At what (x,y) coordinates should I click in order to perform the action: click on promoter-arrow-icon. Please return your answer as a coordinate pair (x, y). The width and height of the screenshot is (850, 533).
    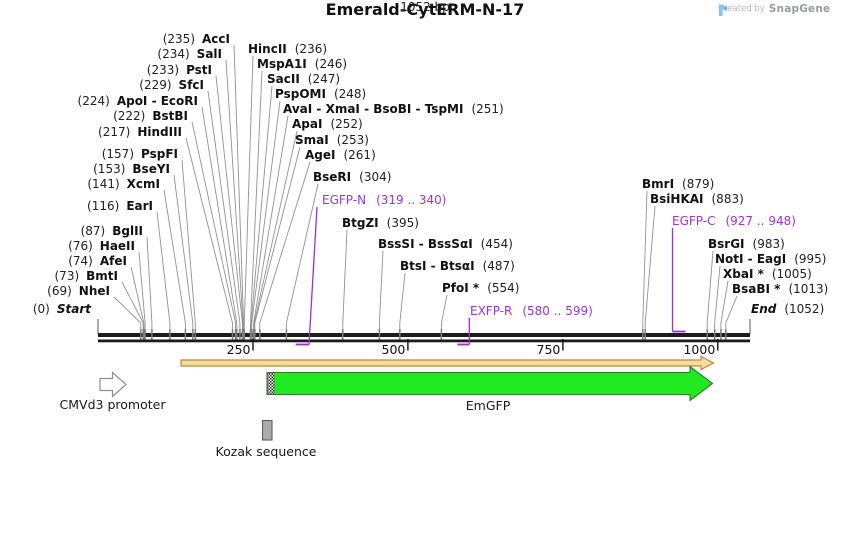
    Looking at the image, I should click on (113, 384).